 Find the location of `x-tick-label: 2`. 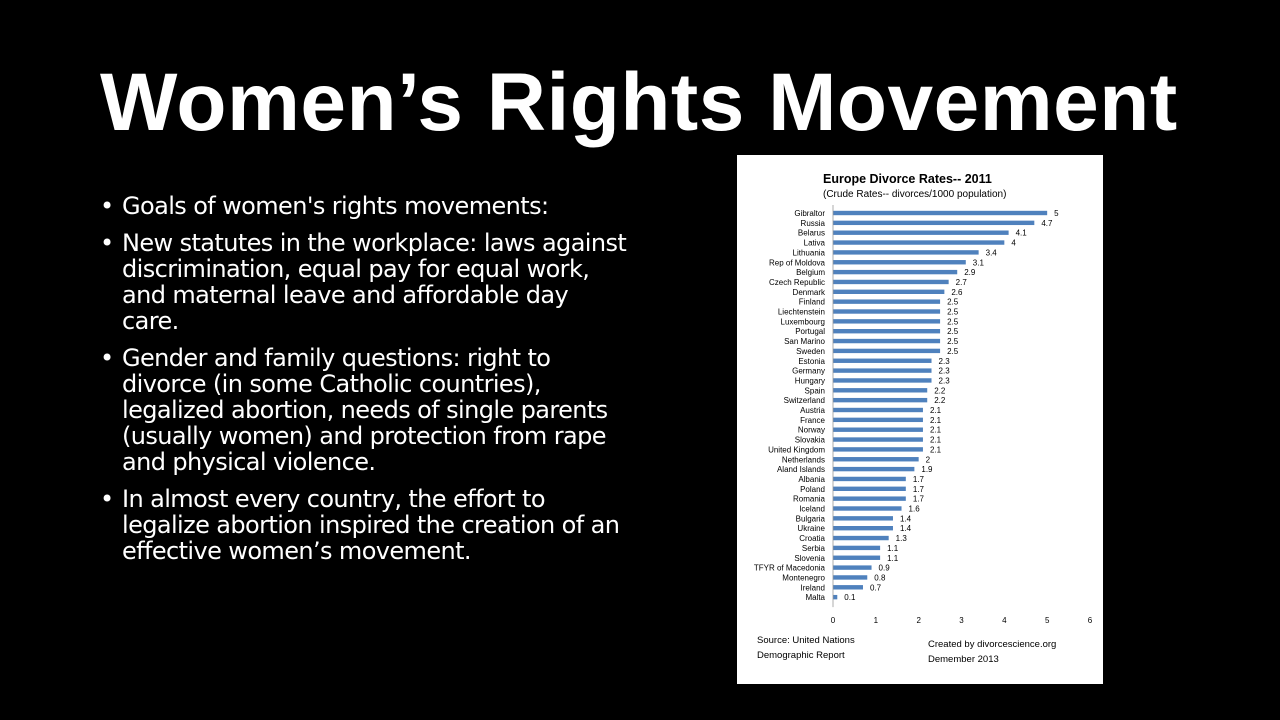

x-tick-label: 2 is located at coordinates (918, 620).